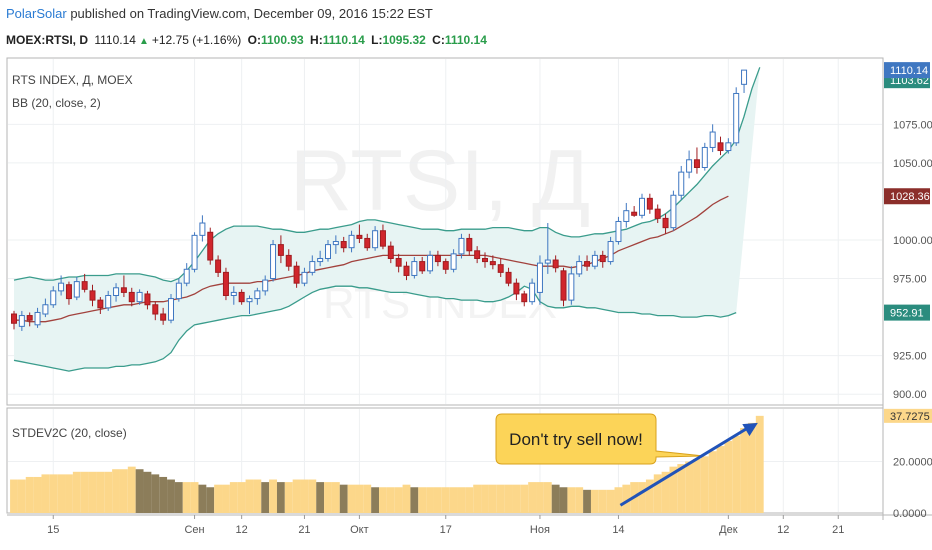  Describe the element at coordinates (908, 415) in the screenshot. I see `stdev-last-tag` at that location.